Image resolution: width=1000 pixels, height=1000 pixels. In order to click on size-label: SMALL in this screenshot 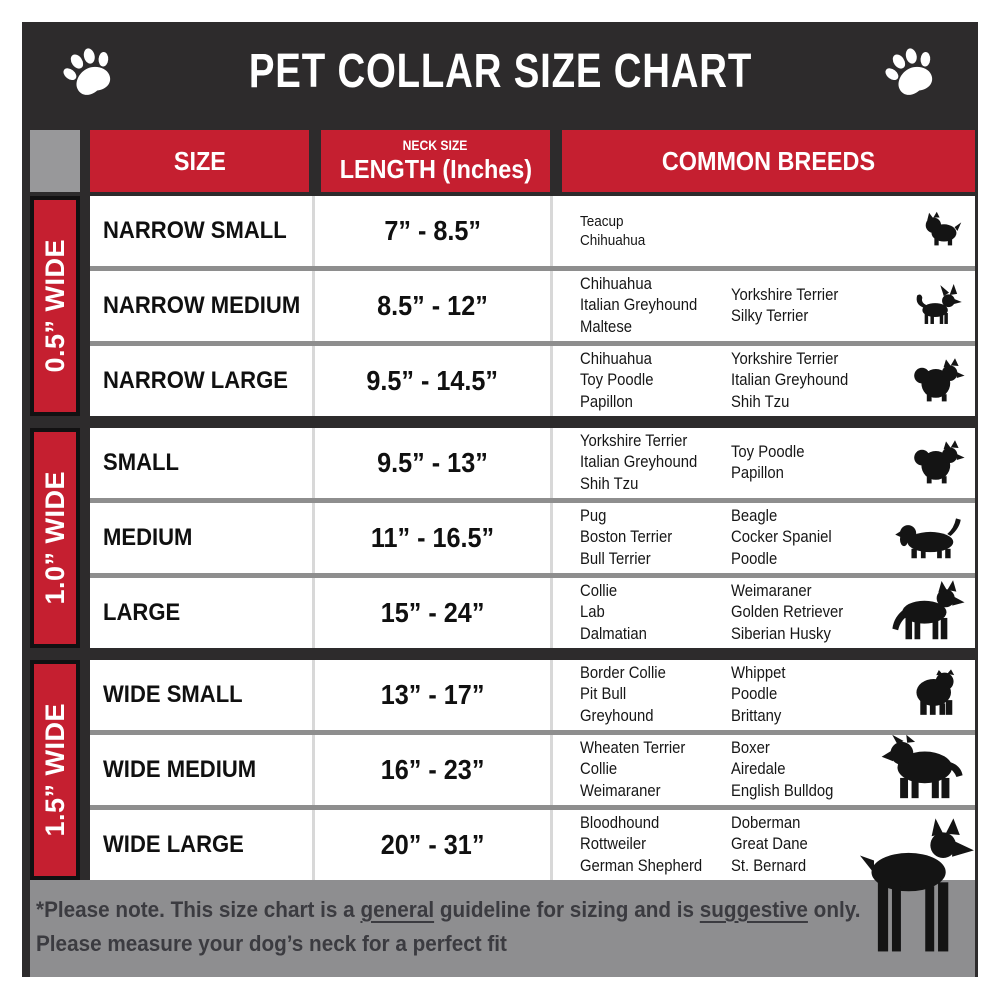, I will do `click(141, 462)`.